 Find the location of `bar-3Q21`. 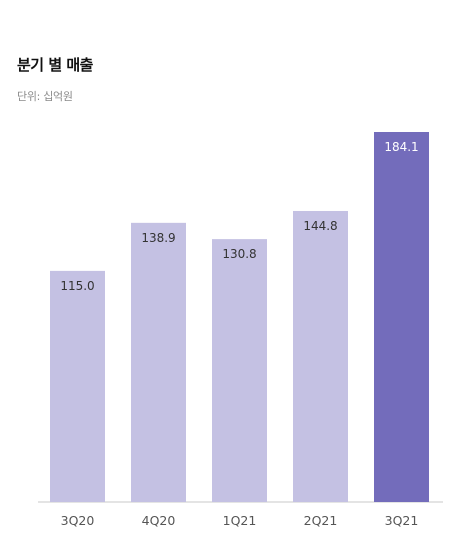

bar-3Q21 is located at coordinates (401, 317).